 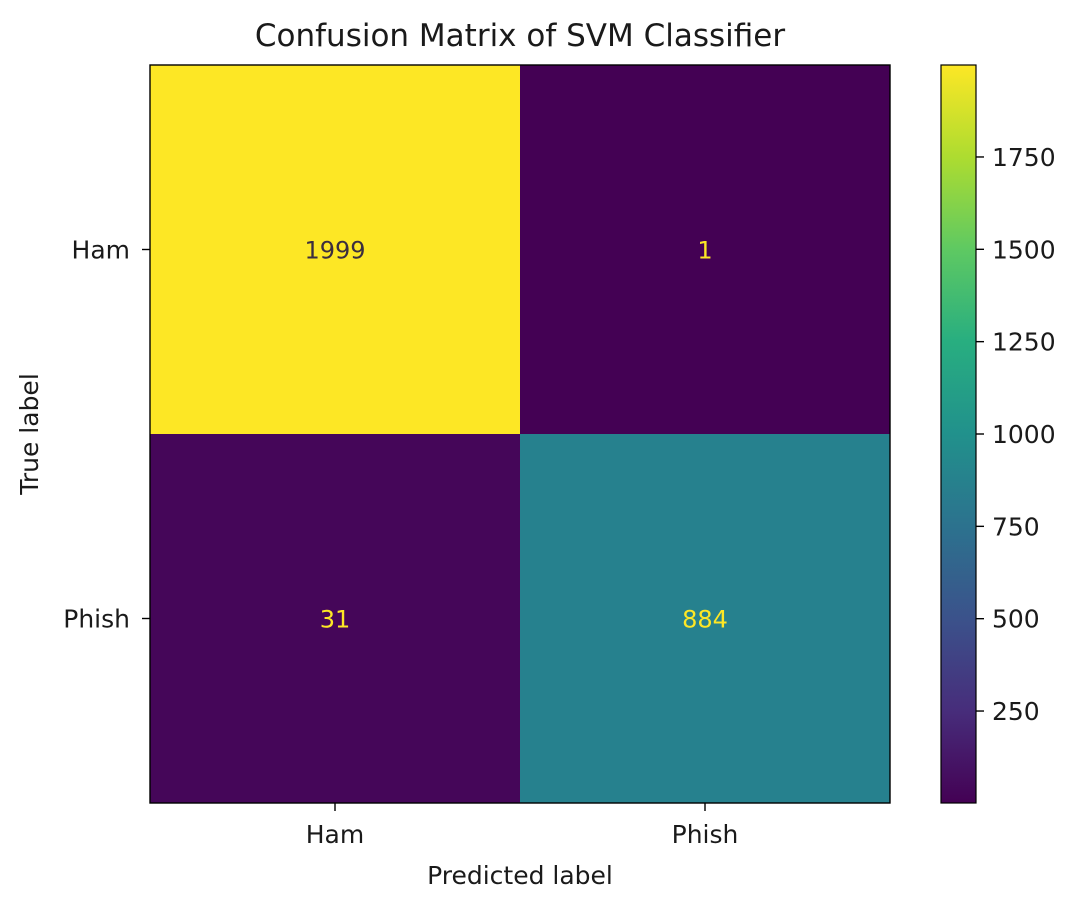 What do you see at coordinates (1016, 526) in the screenshot?
I see `colorbar-tick-label-750: 750` at bounding box center [1016, 526].